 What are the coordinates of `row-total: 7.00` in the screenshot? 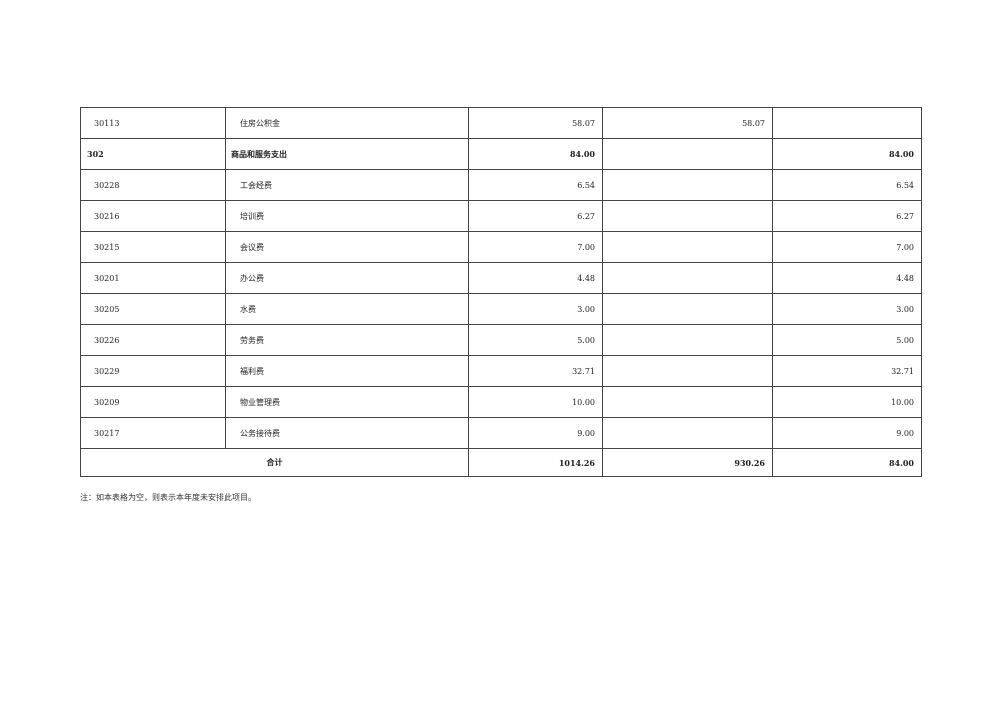 It's located at (535, 247).